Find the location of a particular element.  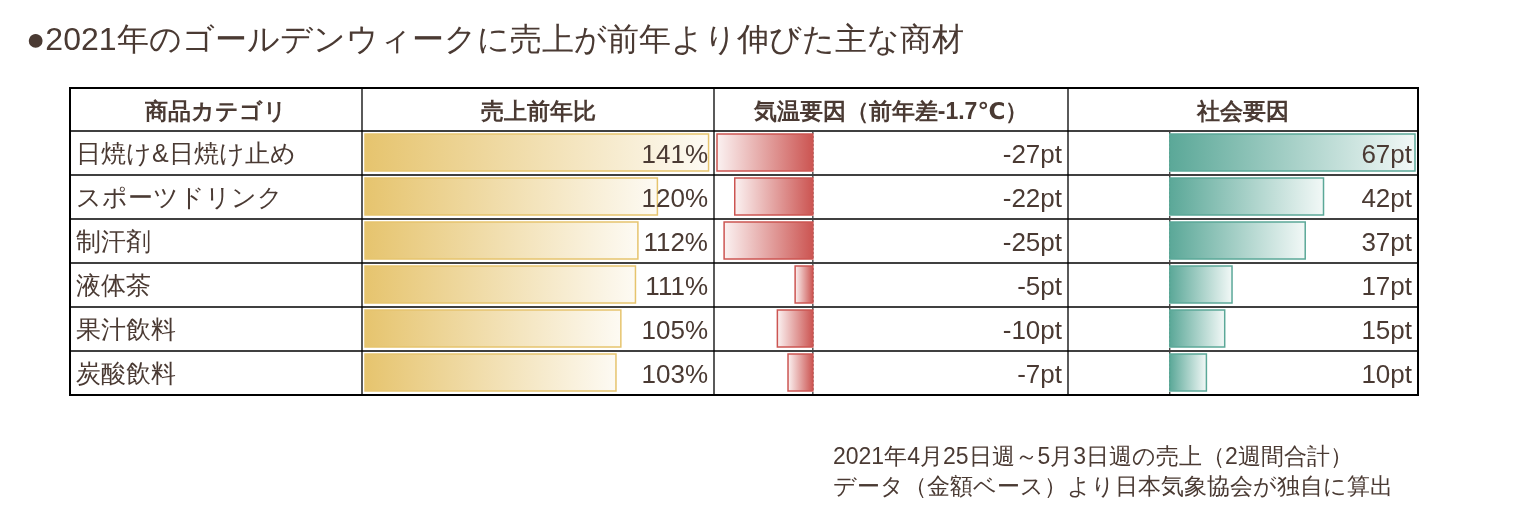

y-tick-label: 果汁飲料 is located at coordinates (126, 329).